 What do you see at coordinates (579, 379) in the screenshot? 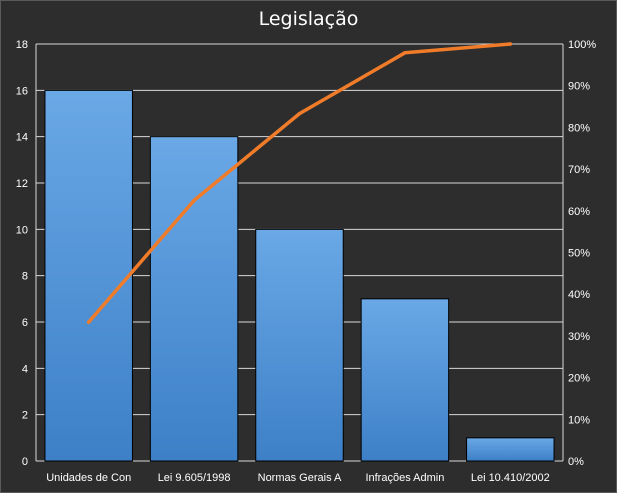
I see `y2-tick-label: 20%` at bounding box center [579, 379].